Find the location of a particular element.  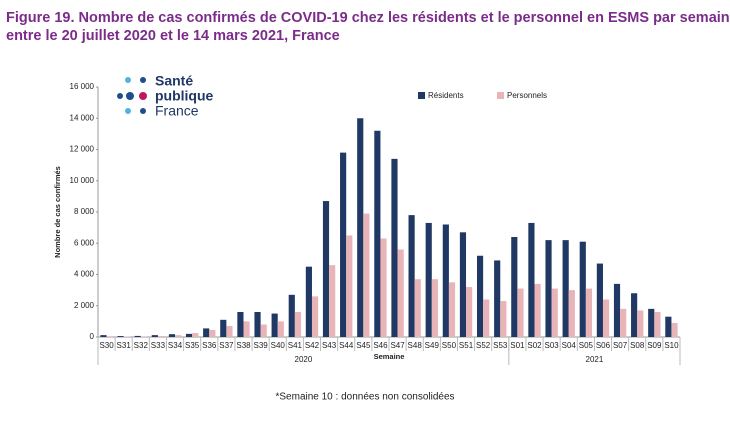

y-tick-label: 4 000 is located at coordinates (84, 274).